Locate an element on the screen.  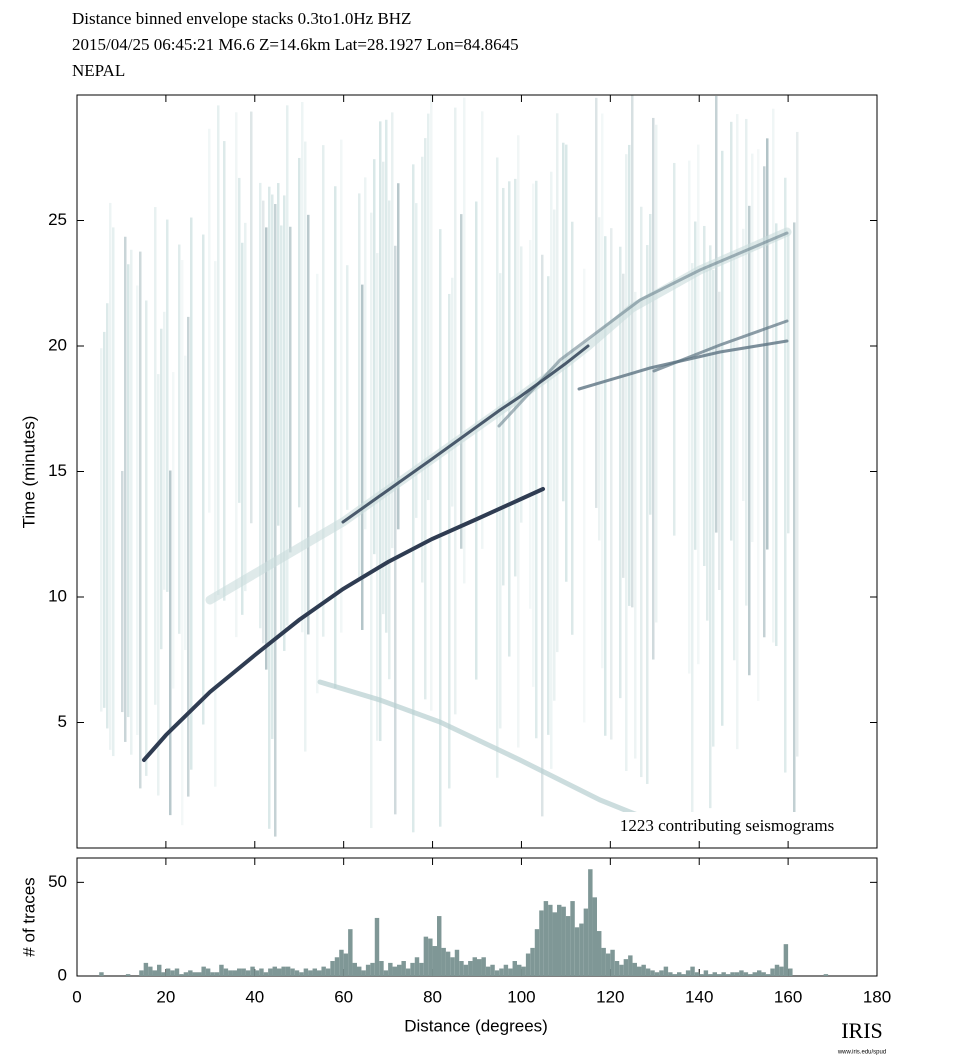
x-tick-label: 140 is located at coordinates (699, 996).